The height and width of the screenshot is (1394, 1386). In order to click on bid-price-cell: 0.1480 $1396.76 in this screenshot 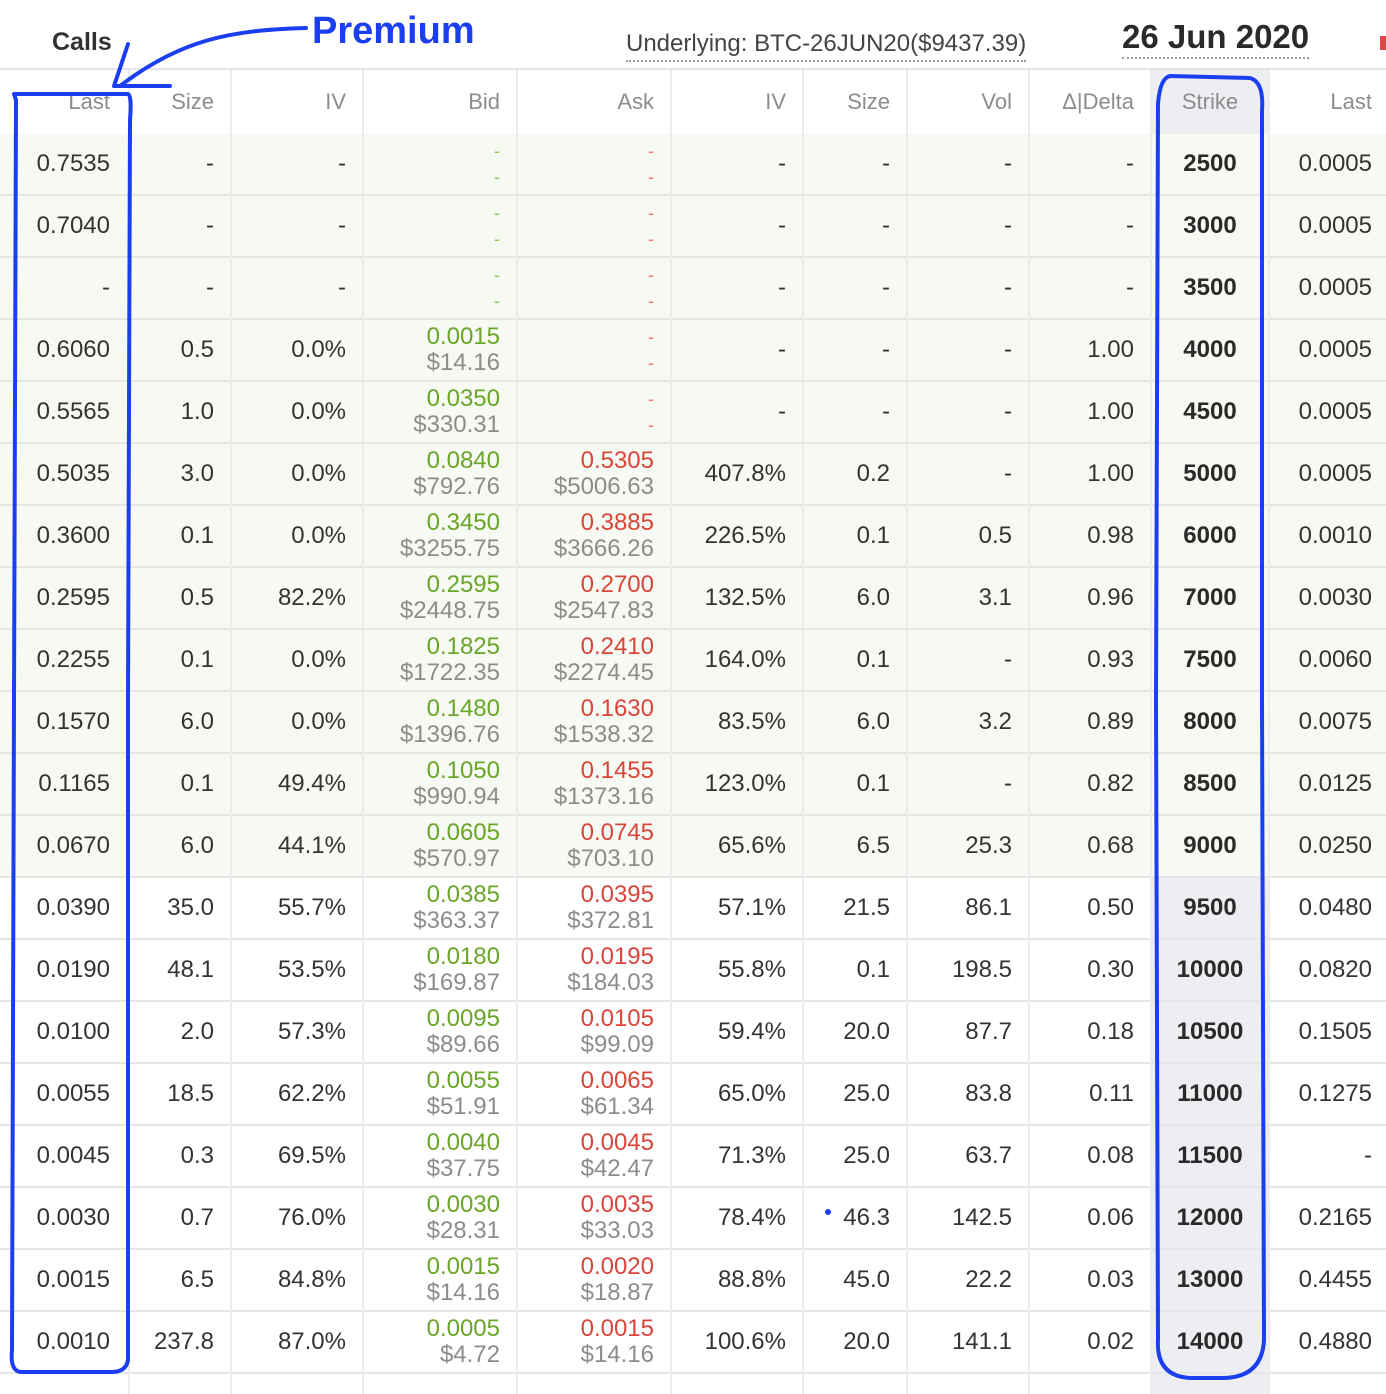, I will do `click(432, 722)`.